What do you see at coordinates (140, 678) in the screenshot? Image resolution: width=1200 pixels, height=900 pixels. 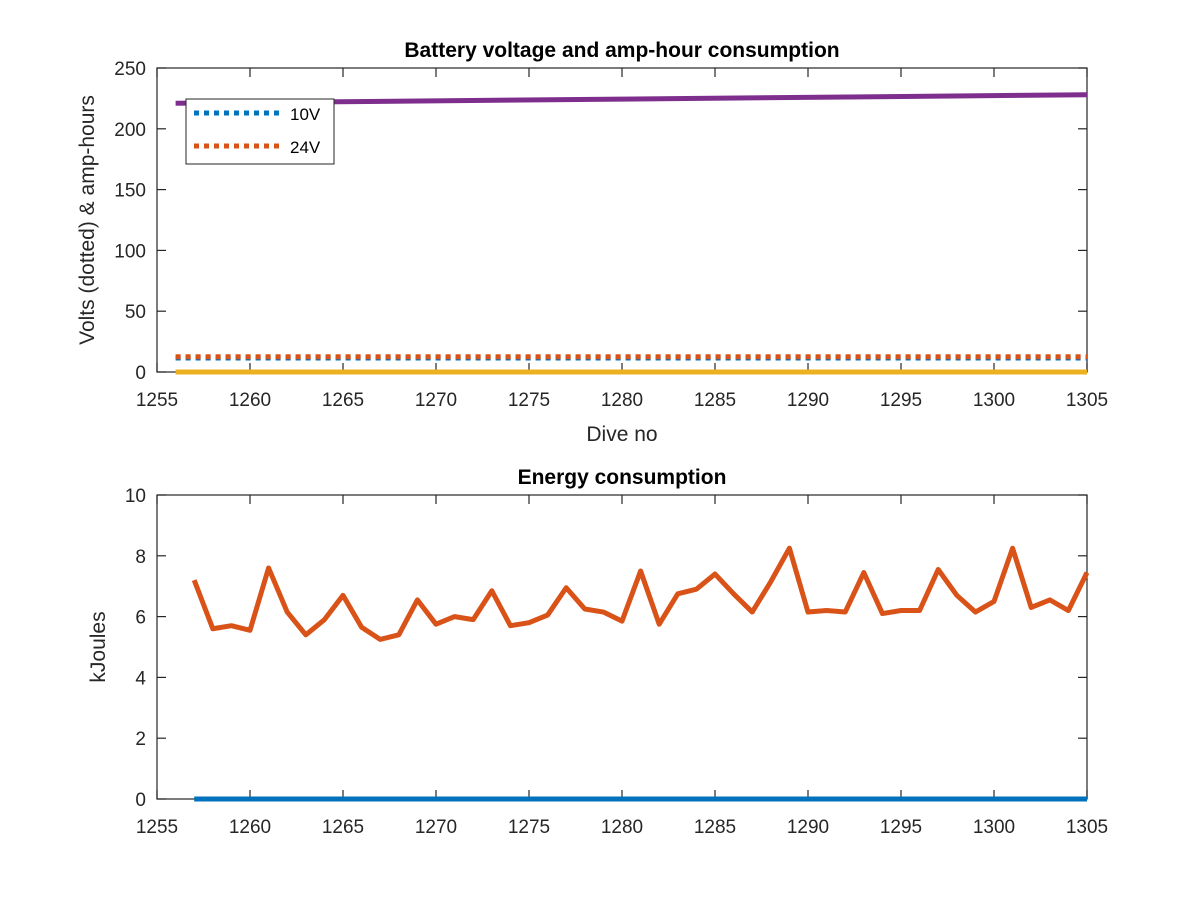 I see `energy-y-tick-label: 4` at bounding box center [140, 678].